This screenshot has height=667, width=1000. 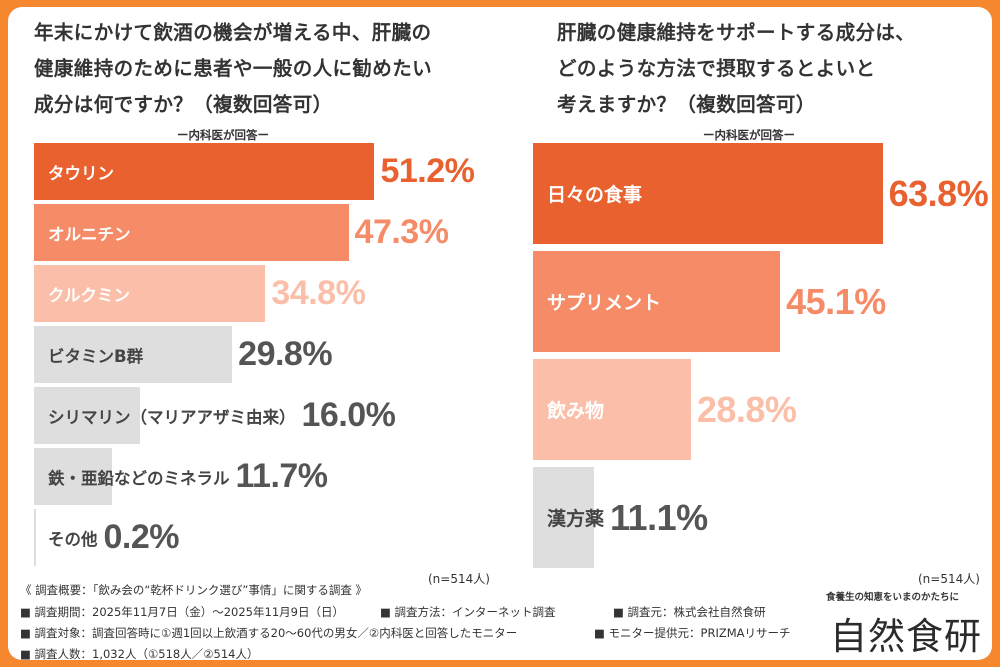 What do you see at coordinates (285, 354) in the screenshot?
I see `bar-value-label: 29.8%` at bounding box center [285, 354].